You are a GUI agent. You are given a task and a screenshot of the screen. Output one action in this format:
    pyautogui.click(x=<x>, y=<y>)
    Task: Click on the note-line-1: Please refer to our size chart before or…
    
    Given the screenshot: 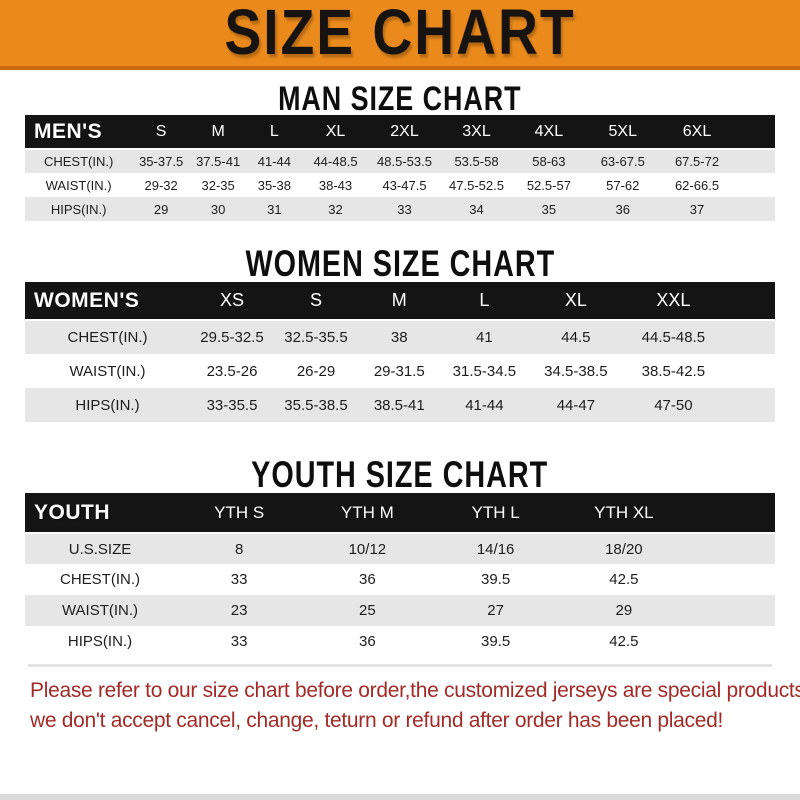 What is the action you would take?
    pyautogui.click(x=415, y=690)
    